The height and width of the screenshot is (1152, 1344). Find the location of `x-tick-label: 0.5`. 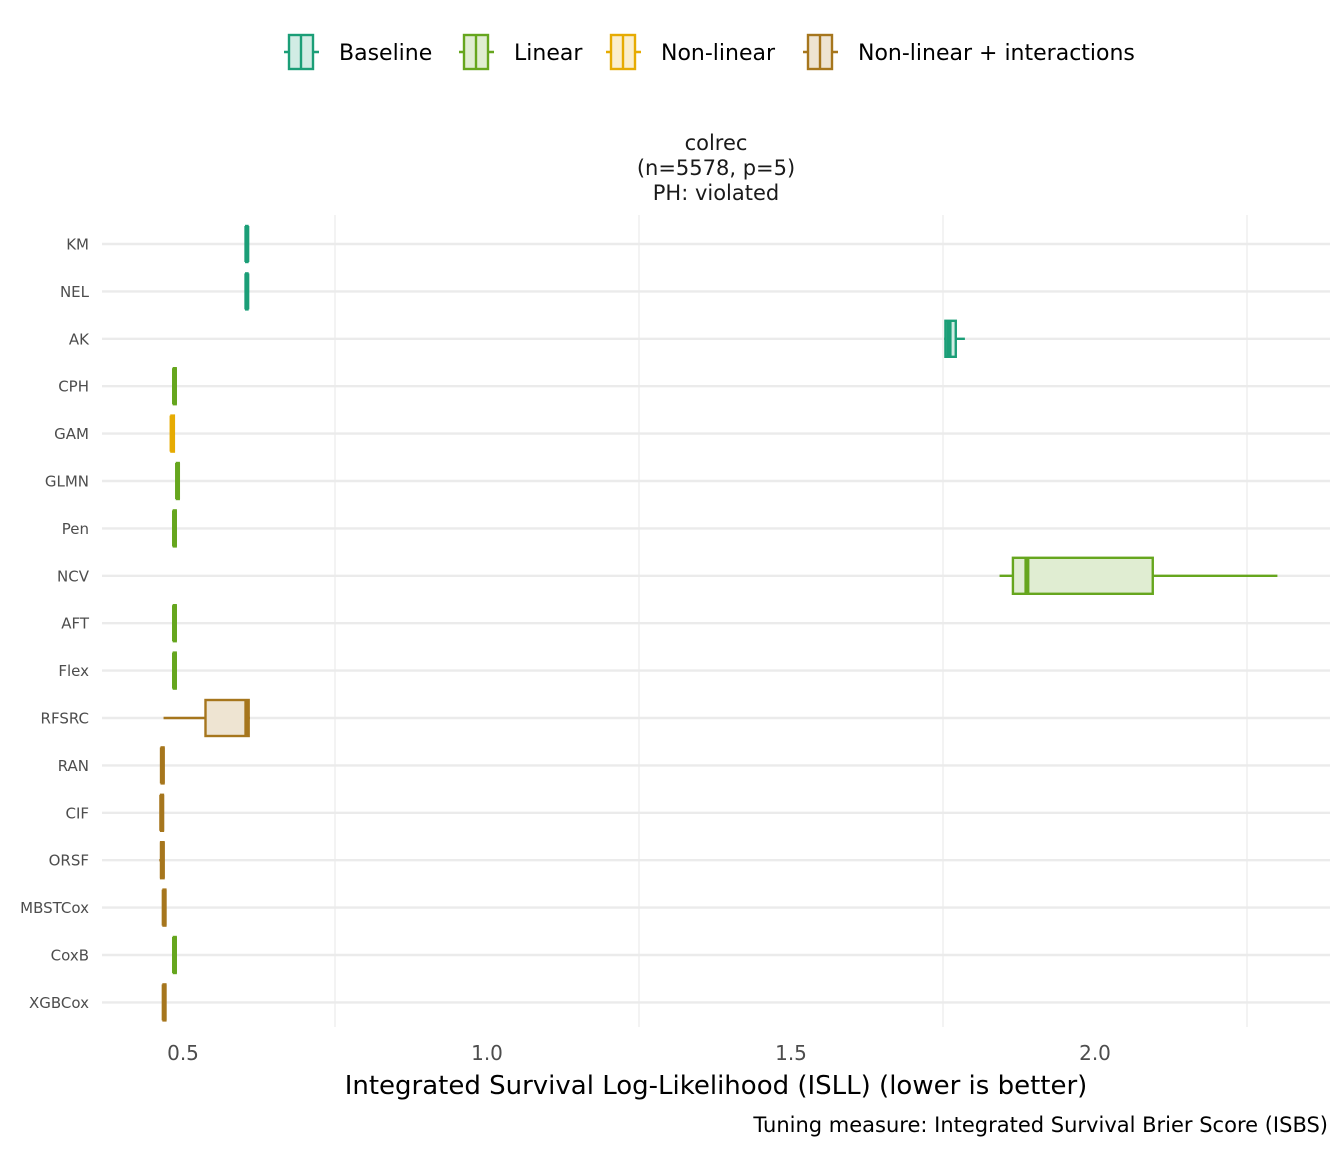

x-tick-label: 0.5 is located at coordinates (183, 1053).